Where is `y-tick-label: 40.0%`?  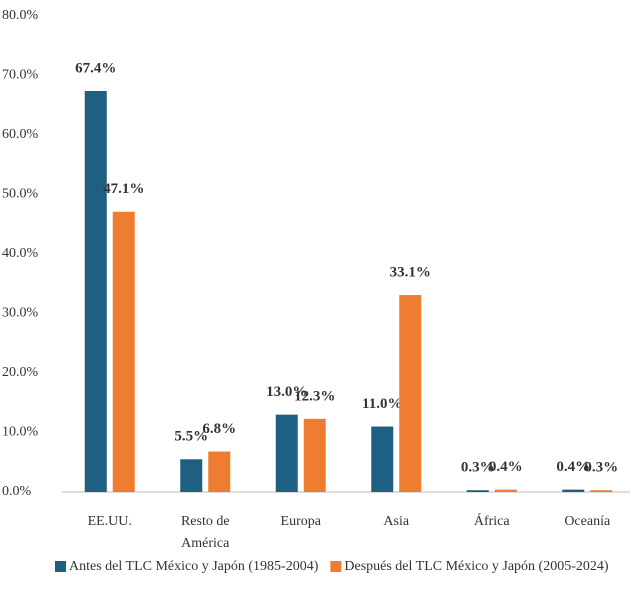
y-tick-label: 40.0% is located at coordinates (20, 253).